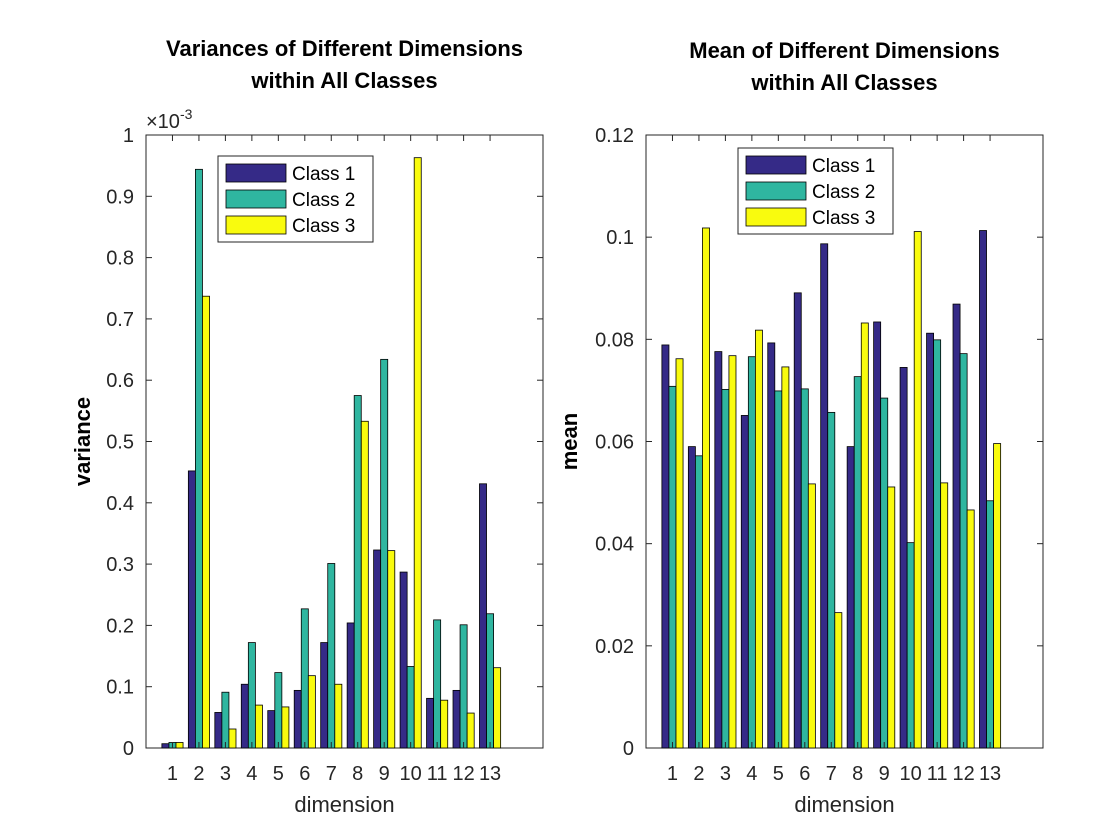  Describe the element at coordinates (120, 320) in the screenshot. I see `y-tick-label: 0.7` at that location.